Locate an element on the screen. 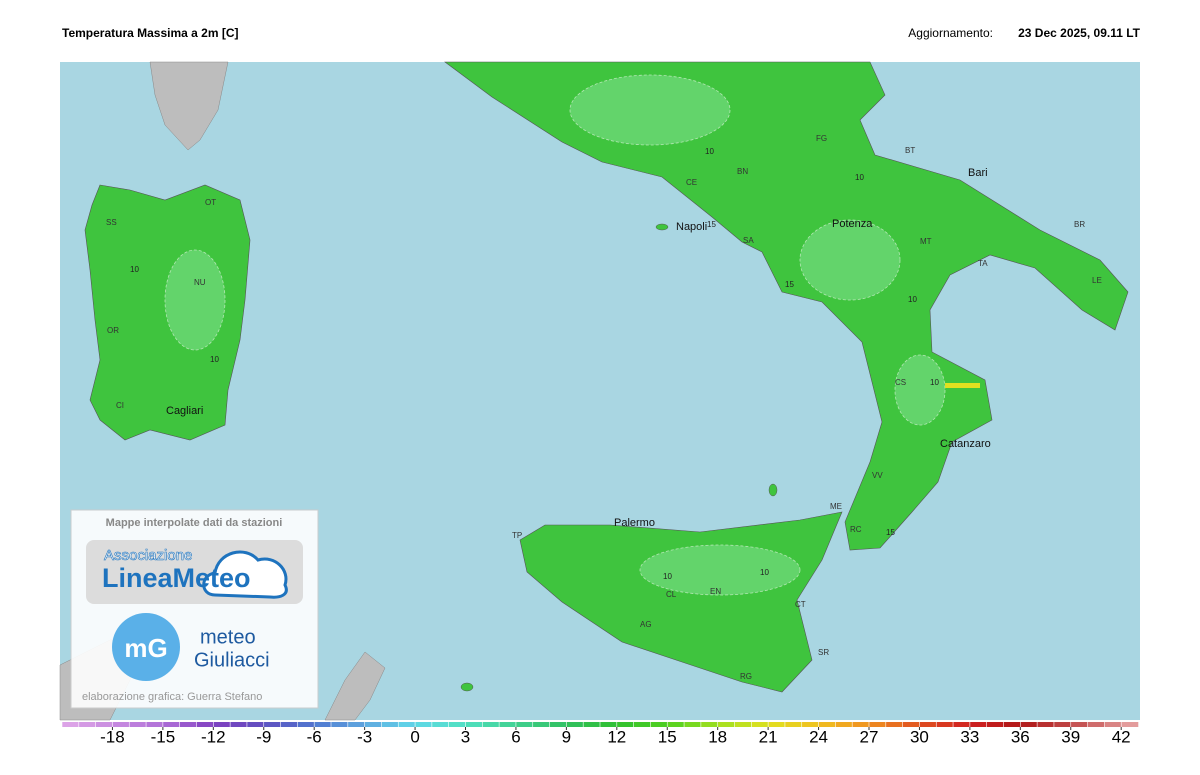 The width and height of the screenshot is (1200, 775). province-label: RG is located at coordinates (746, 676).